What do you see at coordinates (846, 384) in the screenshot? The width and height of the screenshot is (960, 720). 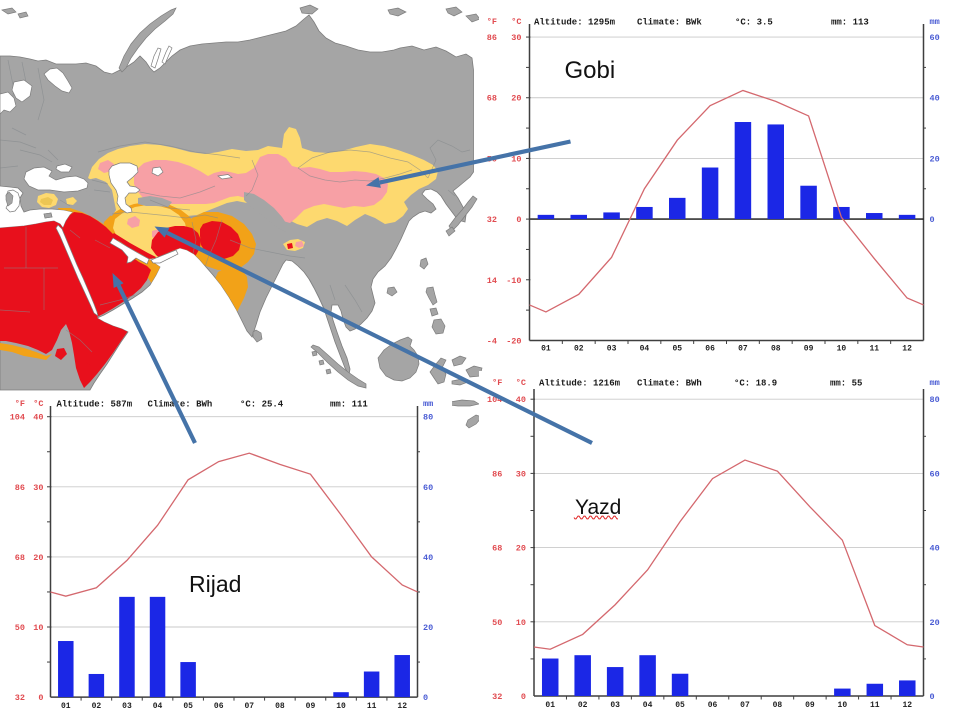 I see `svg-text: mm: 55` at bounding box center [846, 384].